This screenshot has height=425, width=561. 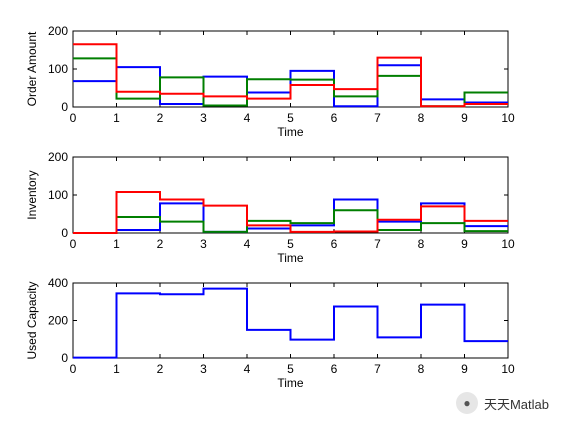 I want to click on y-axis-label: Order Amount, so click(x=32, y=68).